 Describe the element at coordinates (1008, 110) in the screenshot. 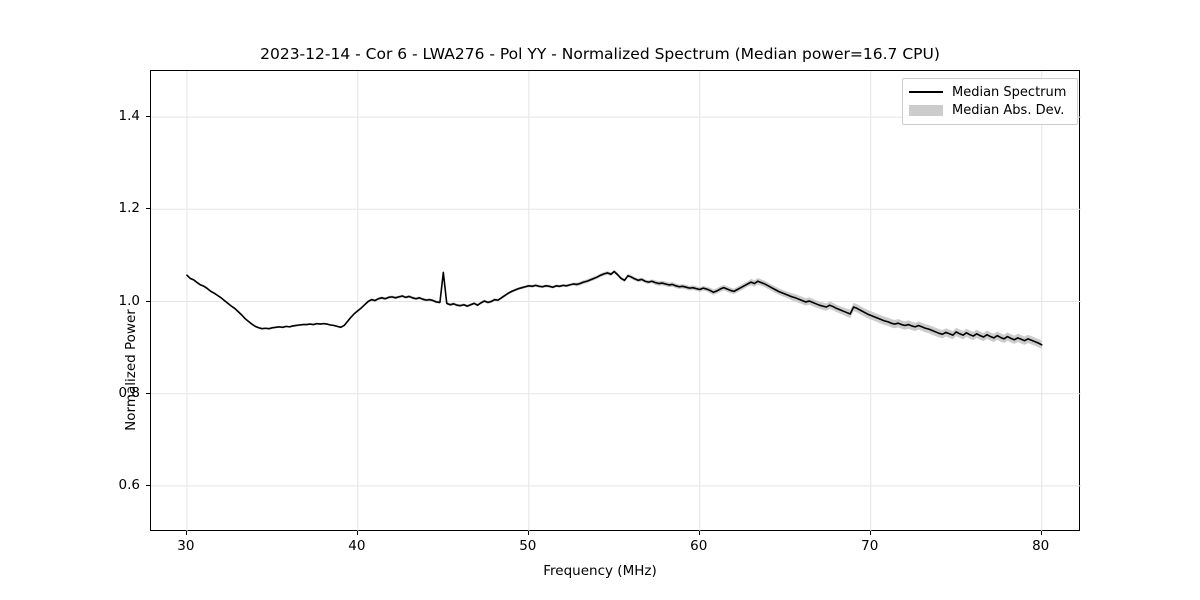

I see `legend-label-median-abs-dev: Median Abs. Dev.` at that location.